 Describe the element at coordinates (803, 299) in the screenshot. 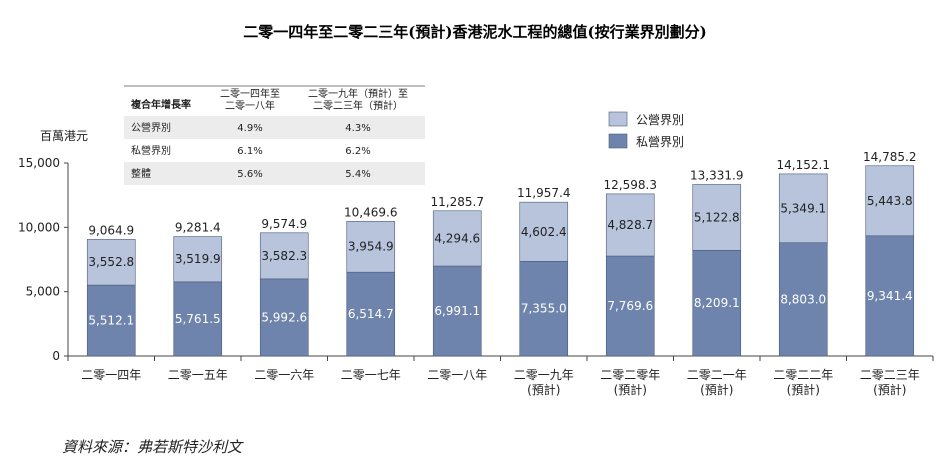

I see `private-value-label: 8,803.0` at that location.